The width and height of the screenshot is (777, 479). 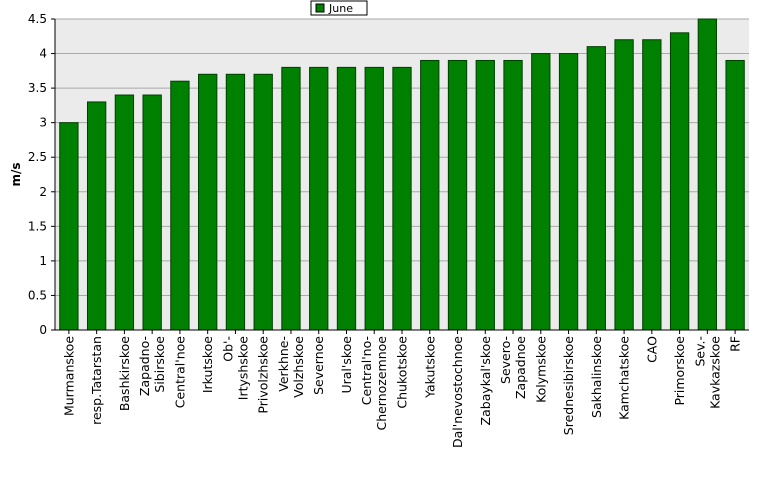 I want to click on x-tick-label: Central'no-, so click(x=366, y=370).